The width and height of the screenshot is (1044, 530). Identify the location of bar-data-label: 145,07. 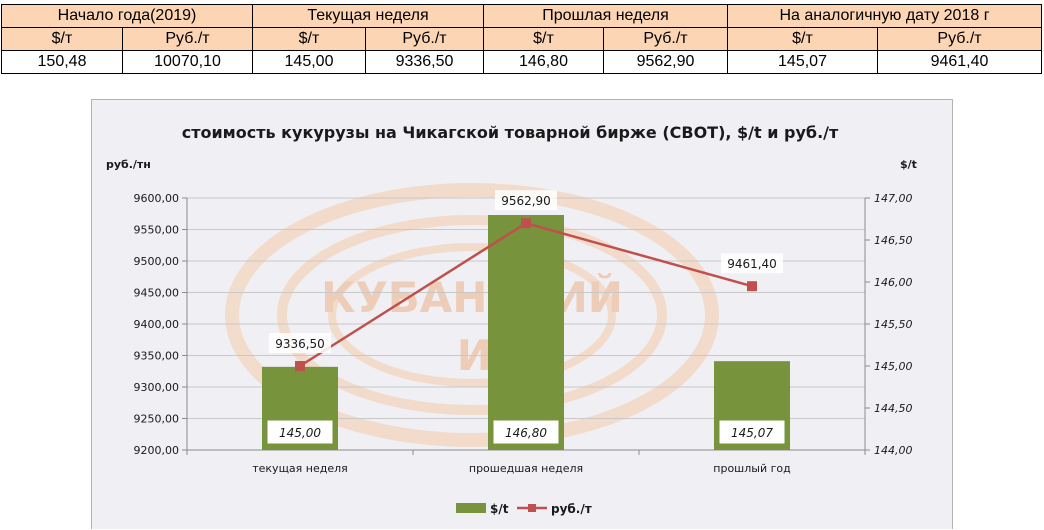
(752, 433).